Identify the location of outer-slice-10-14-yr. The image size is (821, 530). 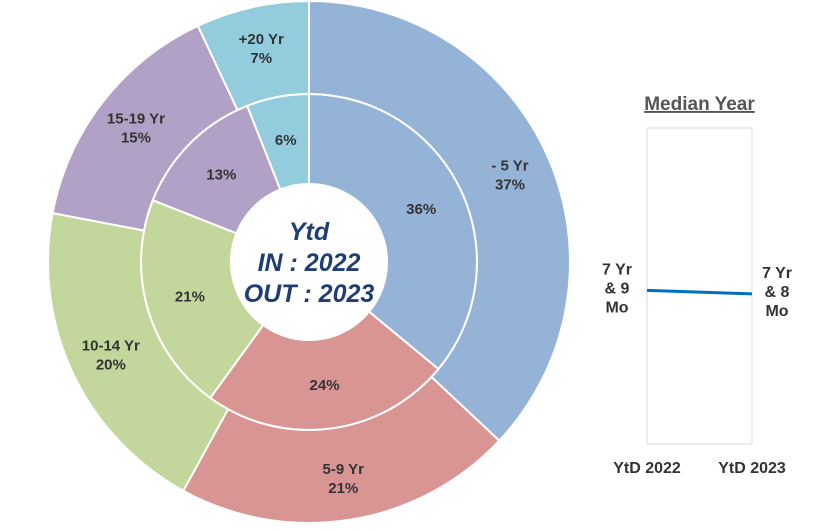
(138, 352).